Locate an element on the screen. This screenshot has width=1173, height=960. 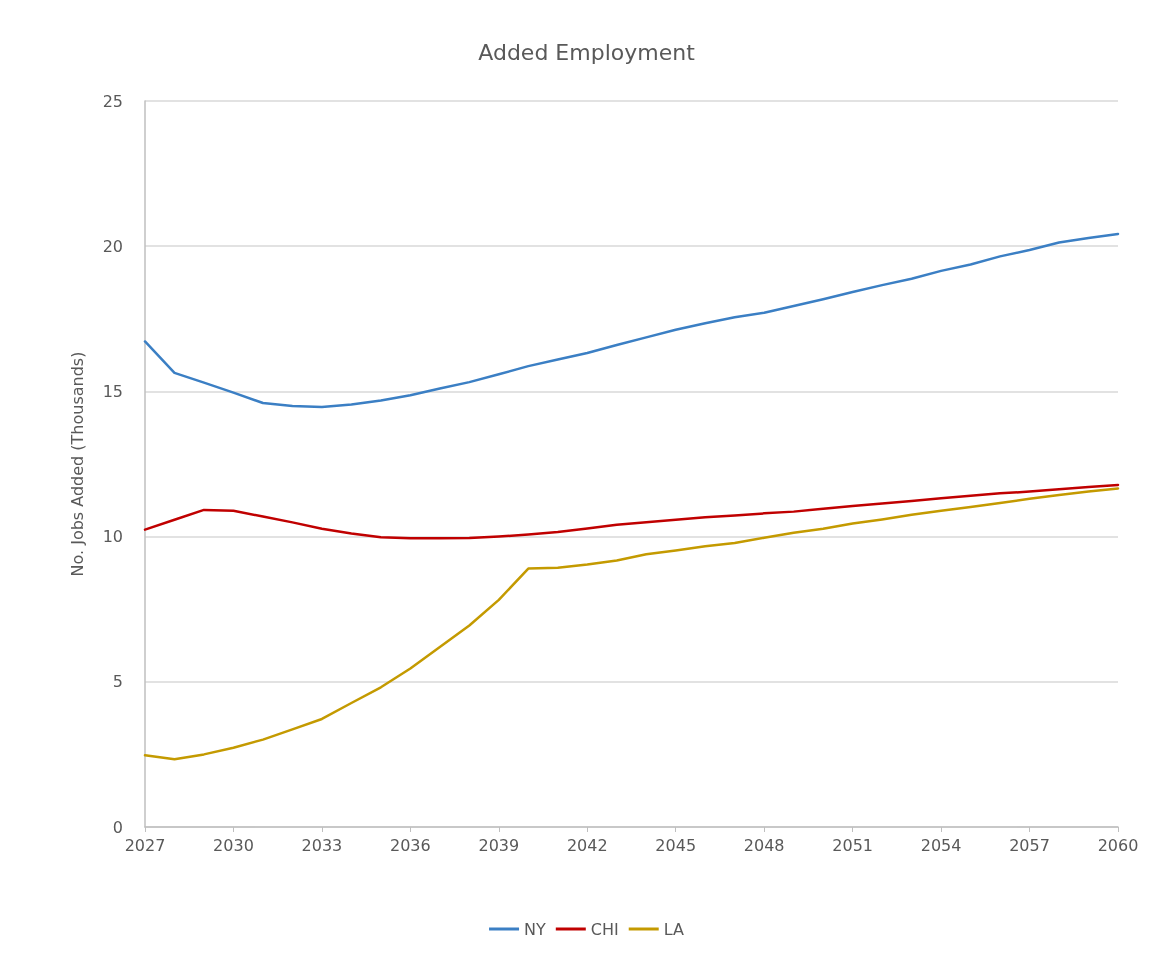
x-tick-label: 2027 is located at coordinates (145, 845).